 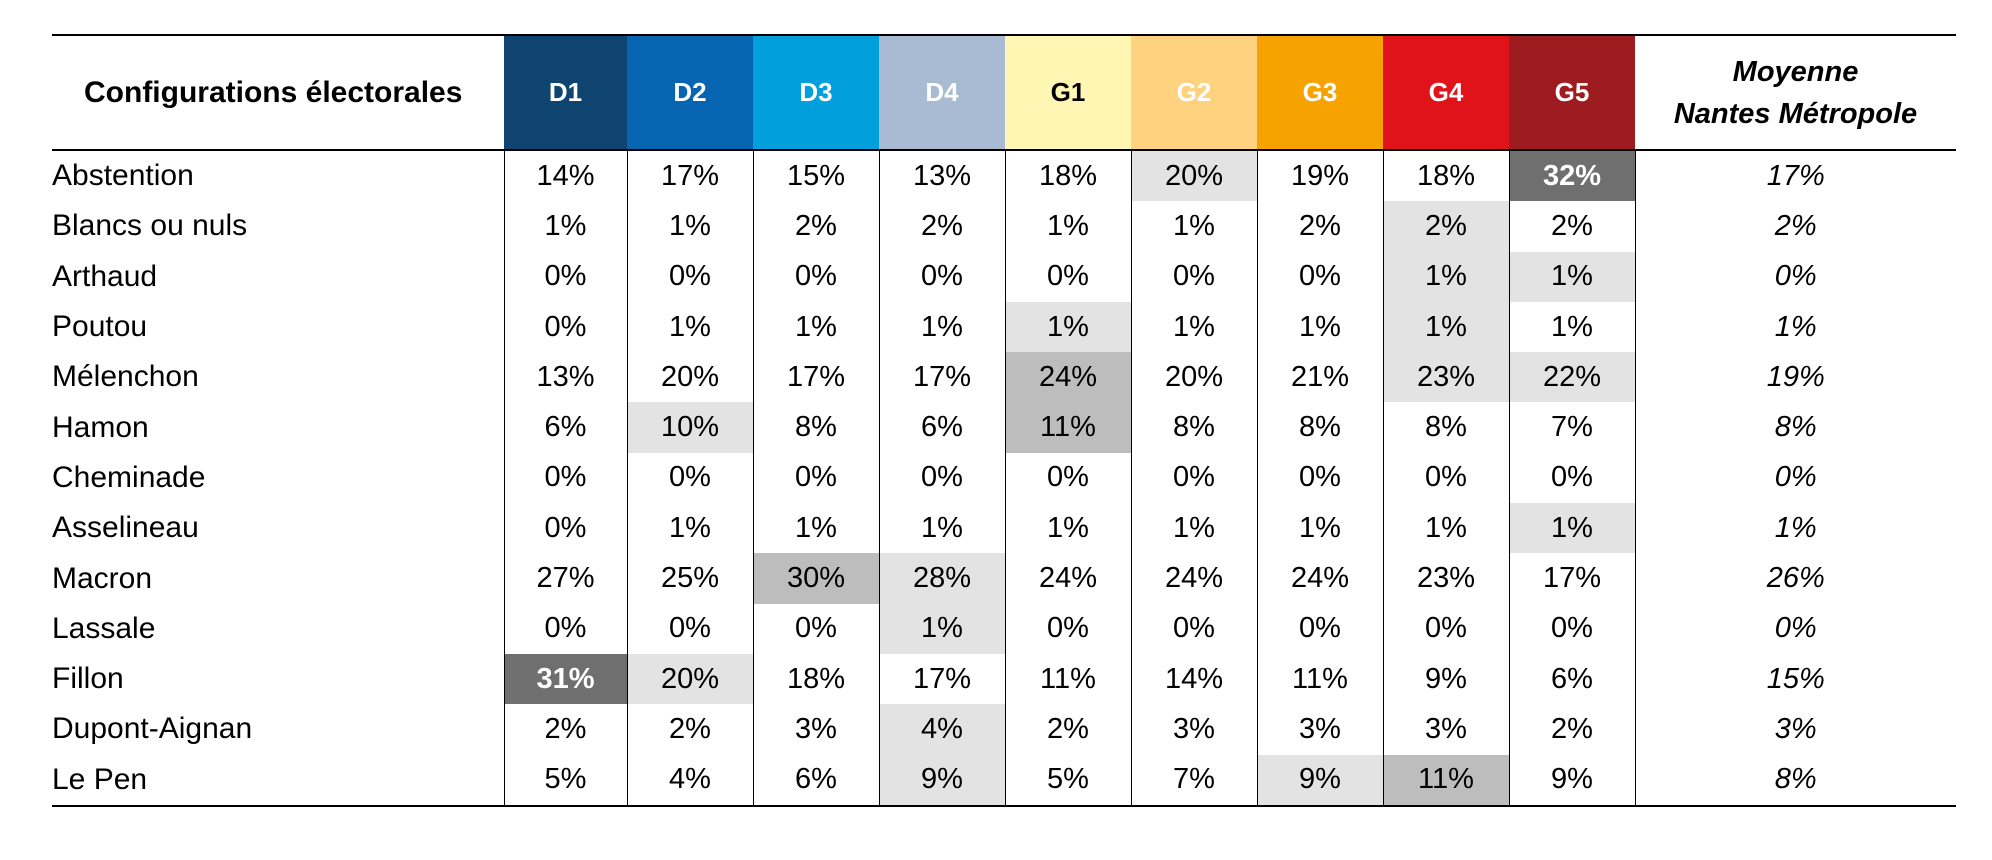 I want to click on table-cell-d2: 25%, so click(x=689, y=578).